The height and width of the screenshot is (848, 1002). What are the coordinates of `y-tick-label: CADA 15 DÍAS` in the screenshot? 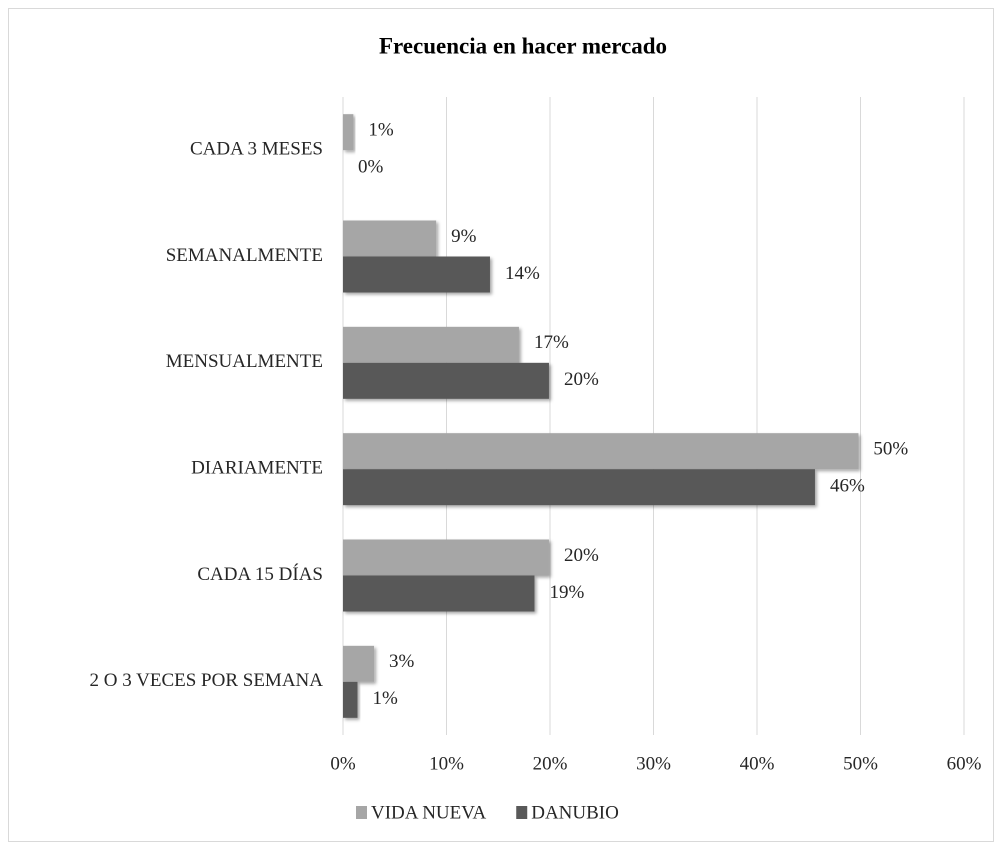 It's located at (260, 574).